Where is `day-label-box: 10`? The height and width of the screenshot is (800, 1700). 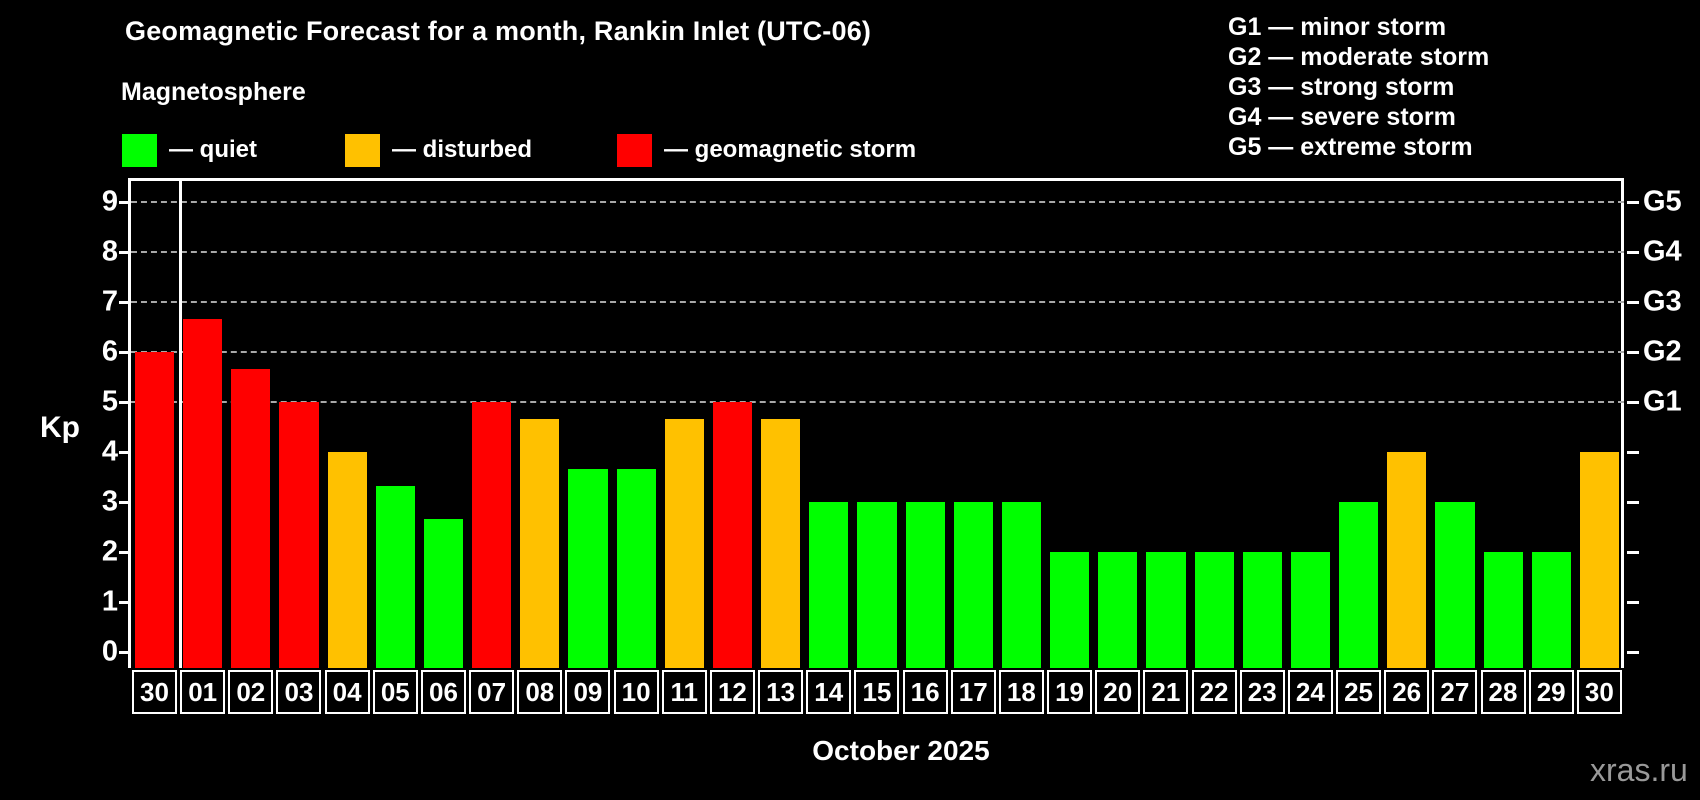
day-label-box: 10 is located at coordinates (636, 692).